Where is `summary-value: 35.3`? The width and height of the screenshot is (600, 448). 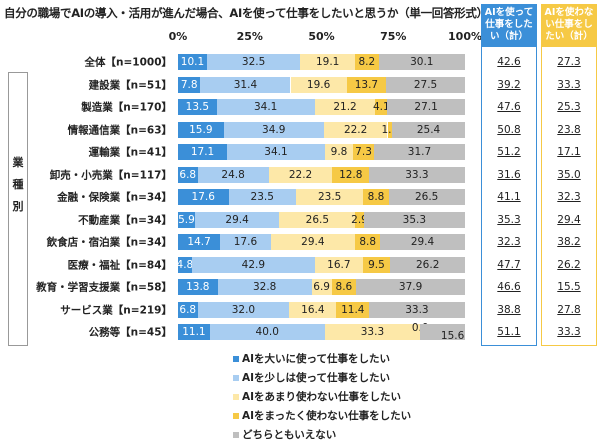
summary-value: 35.3 is located at coordinates (509, 219).